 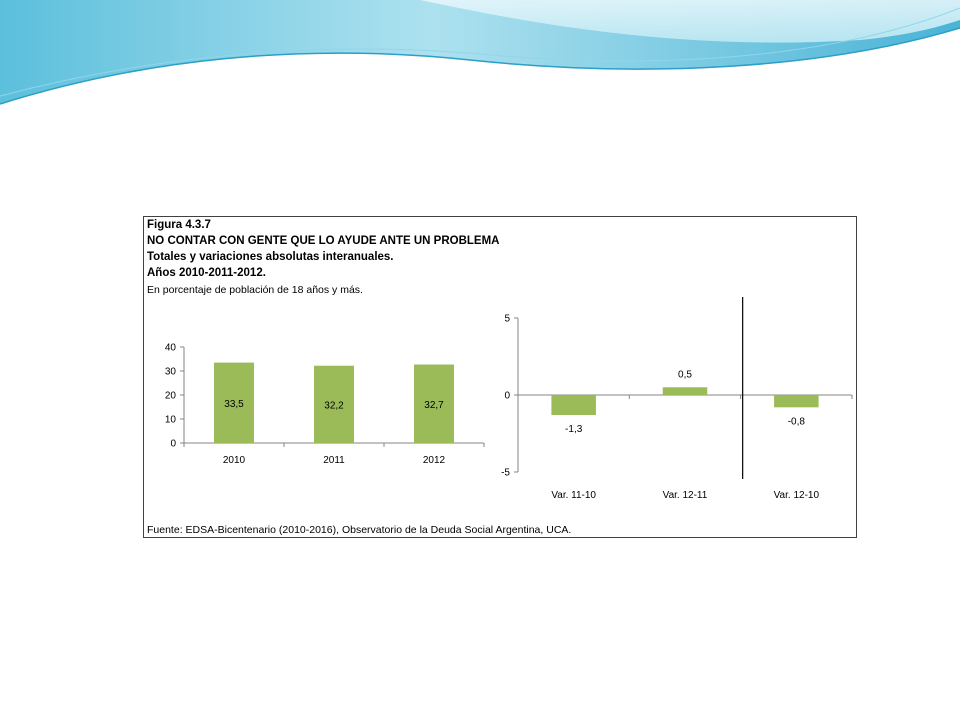 I want to click on figure-years: Años 2010-2011-2012., so click(x=206, y=273).